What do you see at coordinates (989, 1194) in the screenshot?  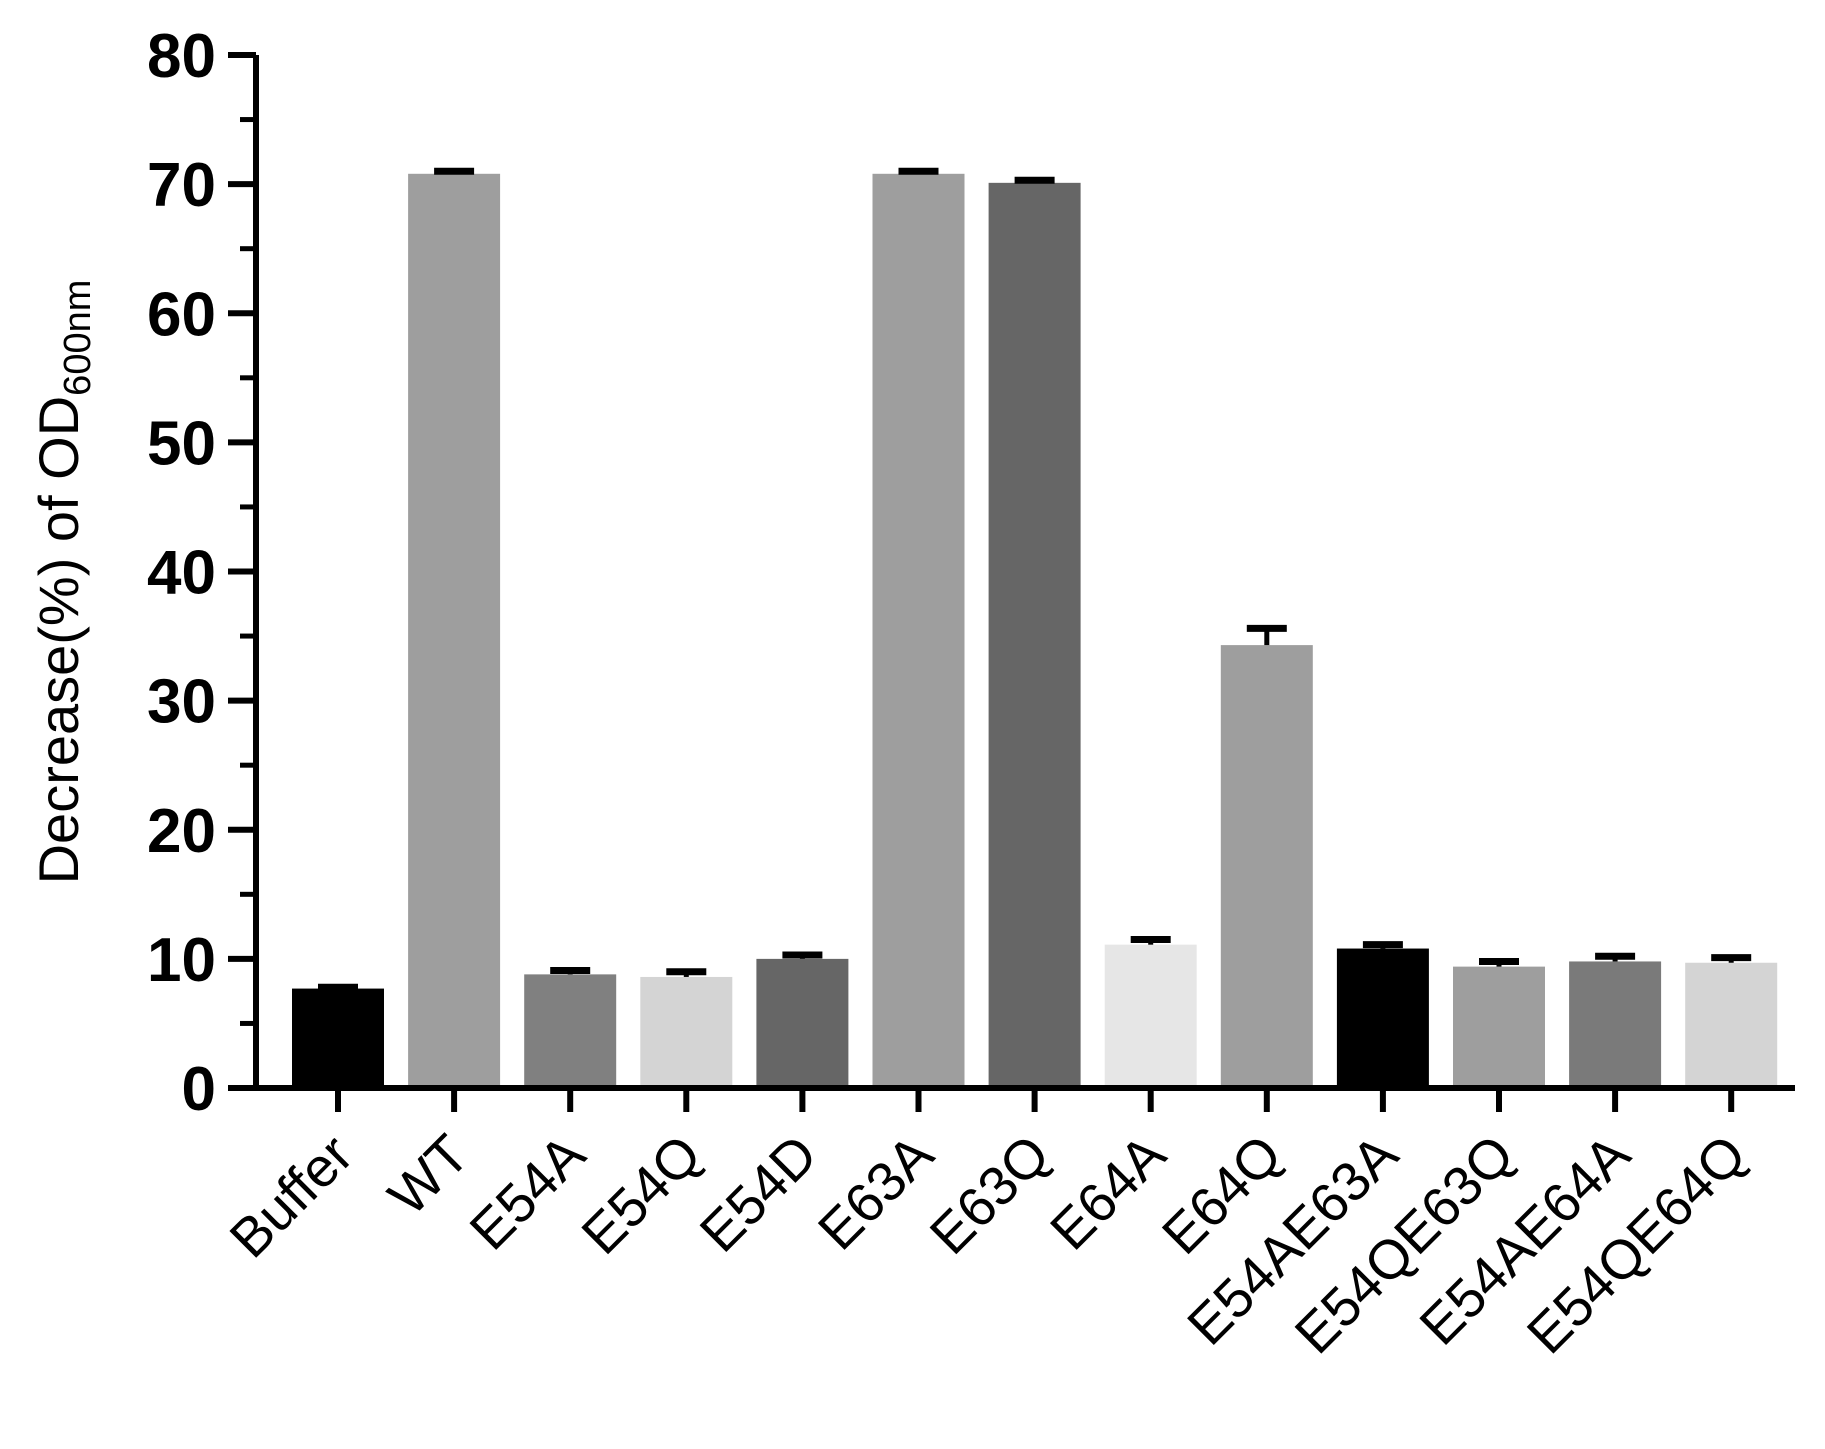 I see `x-tick-label-E63Q: E63Q` at bounding box center [989, 1194].